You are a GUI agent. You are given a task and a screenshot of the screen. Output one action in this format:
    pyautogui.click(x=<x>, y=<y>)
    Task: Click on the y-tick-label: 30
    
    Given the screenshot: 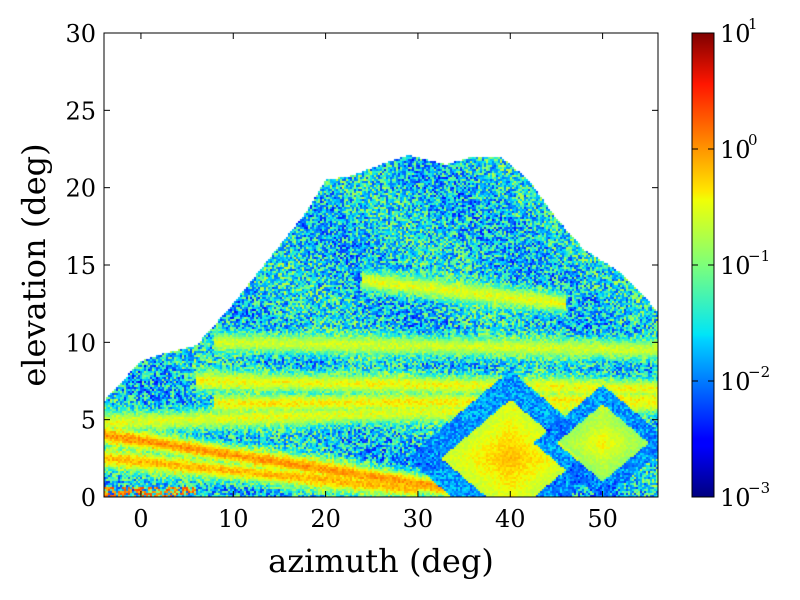 What is the action you would take?
    pyautogui.click(x=80, y=34)
    